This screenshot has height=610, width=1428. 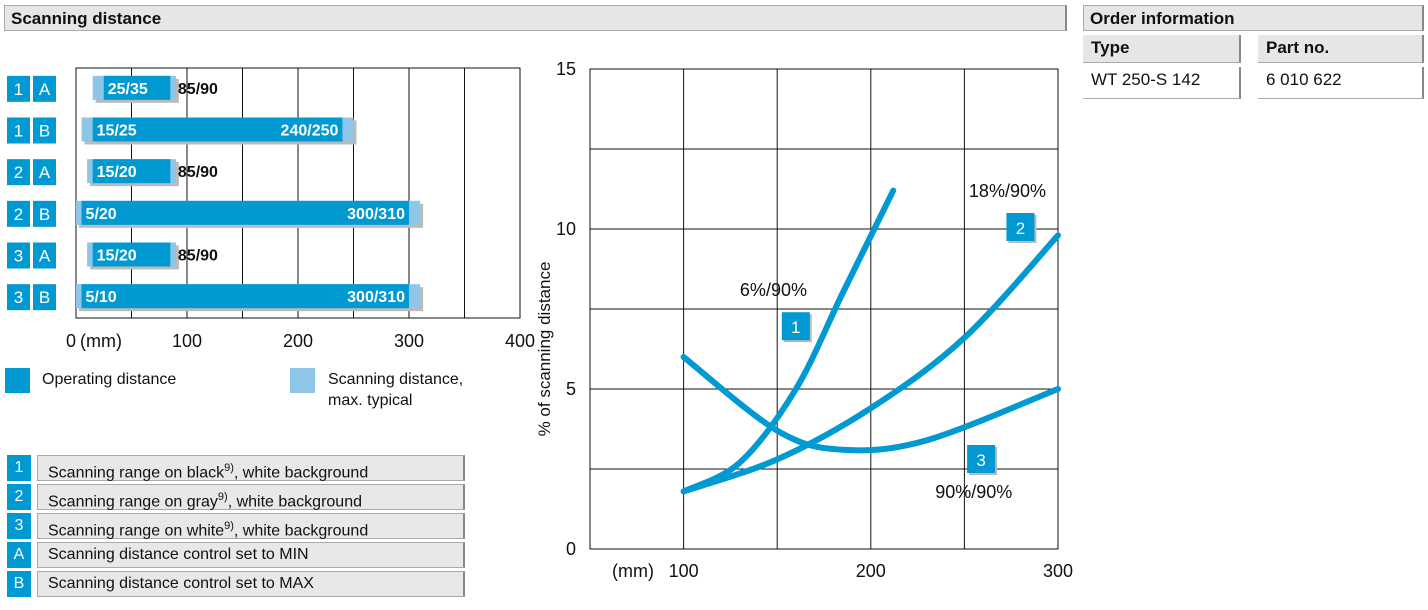 I want to click on key-legend-row: Scanning distance control set to MAX, so click(x=251, y=584).